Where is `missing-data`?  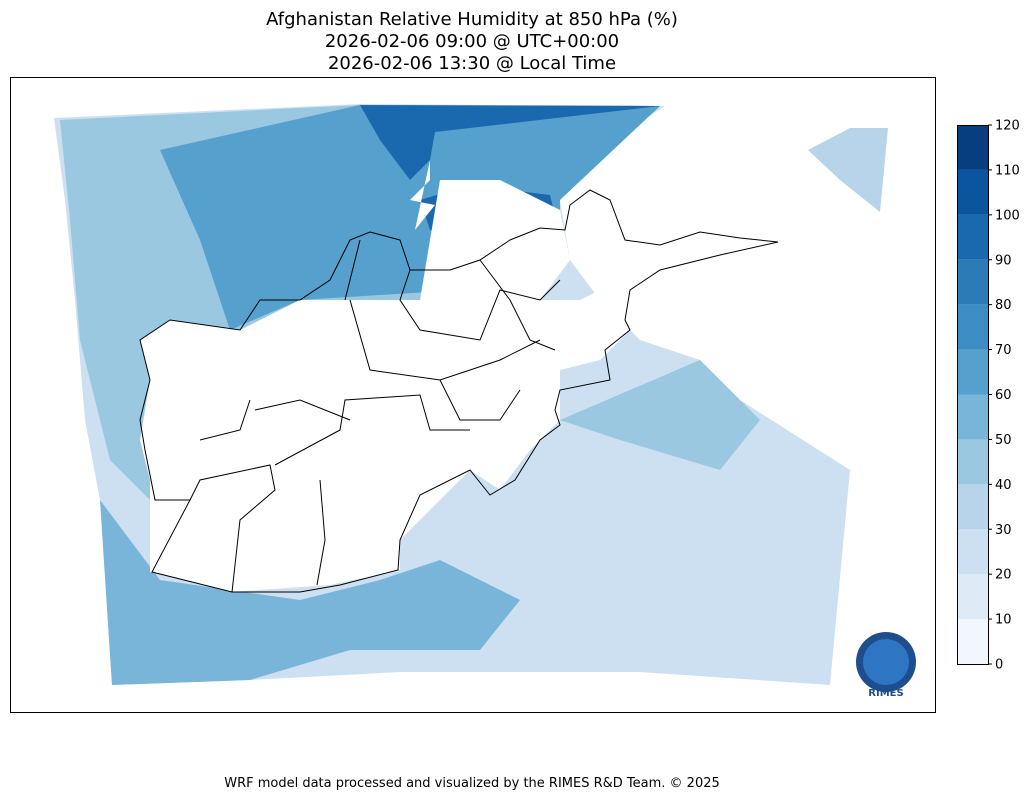 missing-data is located at coordinates (422, 195).